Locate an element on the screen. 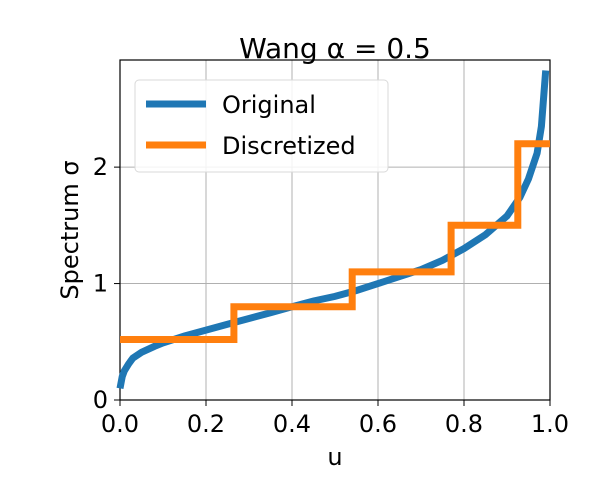 This screenshot has width=600, height=500. legend-label-discretized: Discretized is located at coordinates (289, 146).